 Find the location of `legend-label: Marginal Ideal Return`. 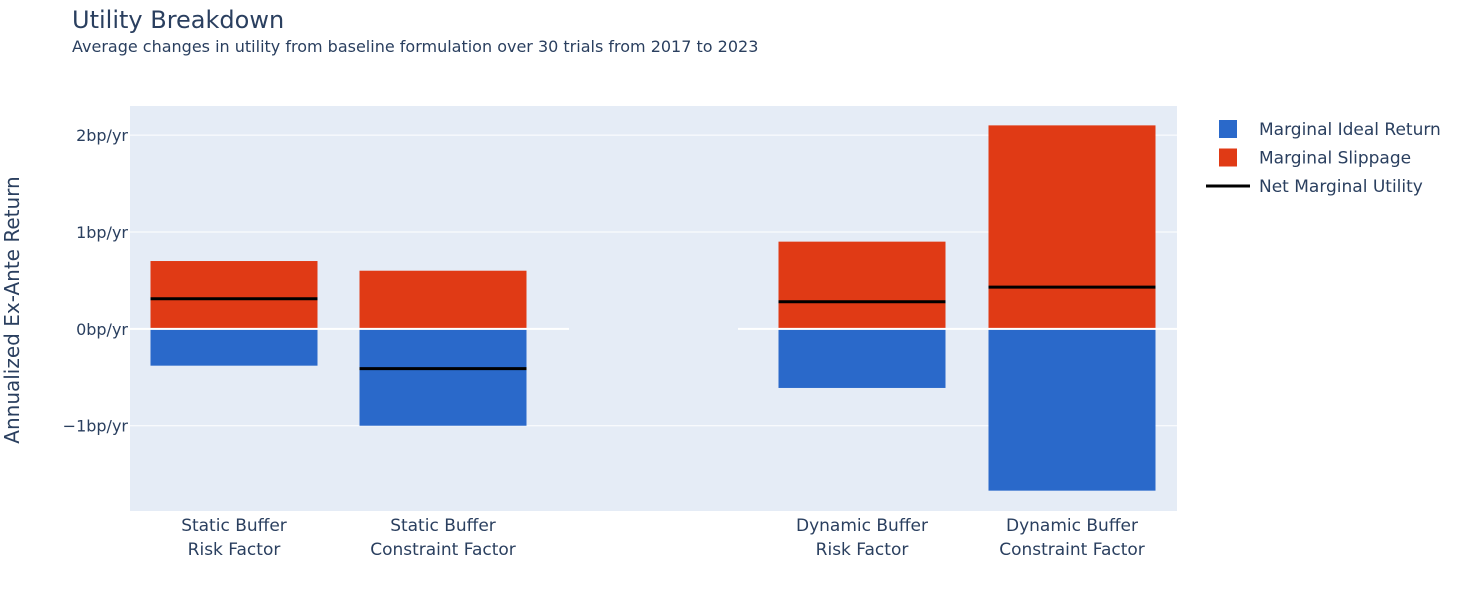

legend-label: Marginal Ideal Return is located at coordinates (1350, 130).